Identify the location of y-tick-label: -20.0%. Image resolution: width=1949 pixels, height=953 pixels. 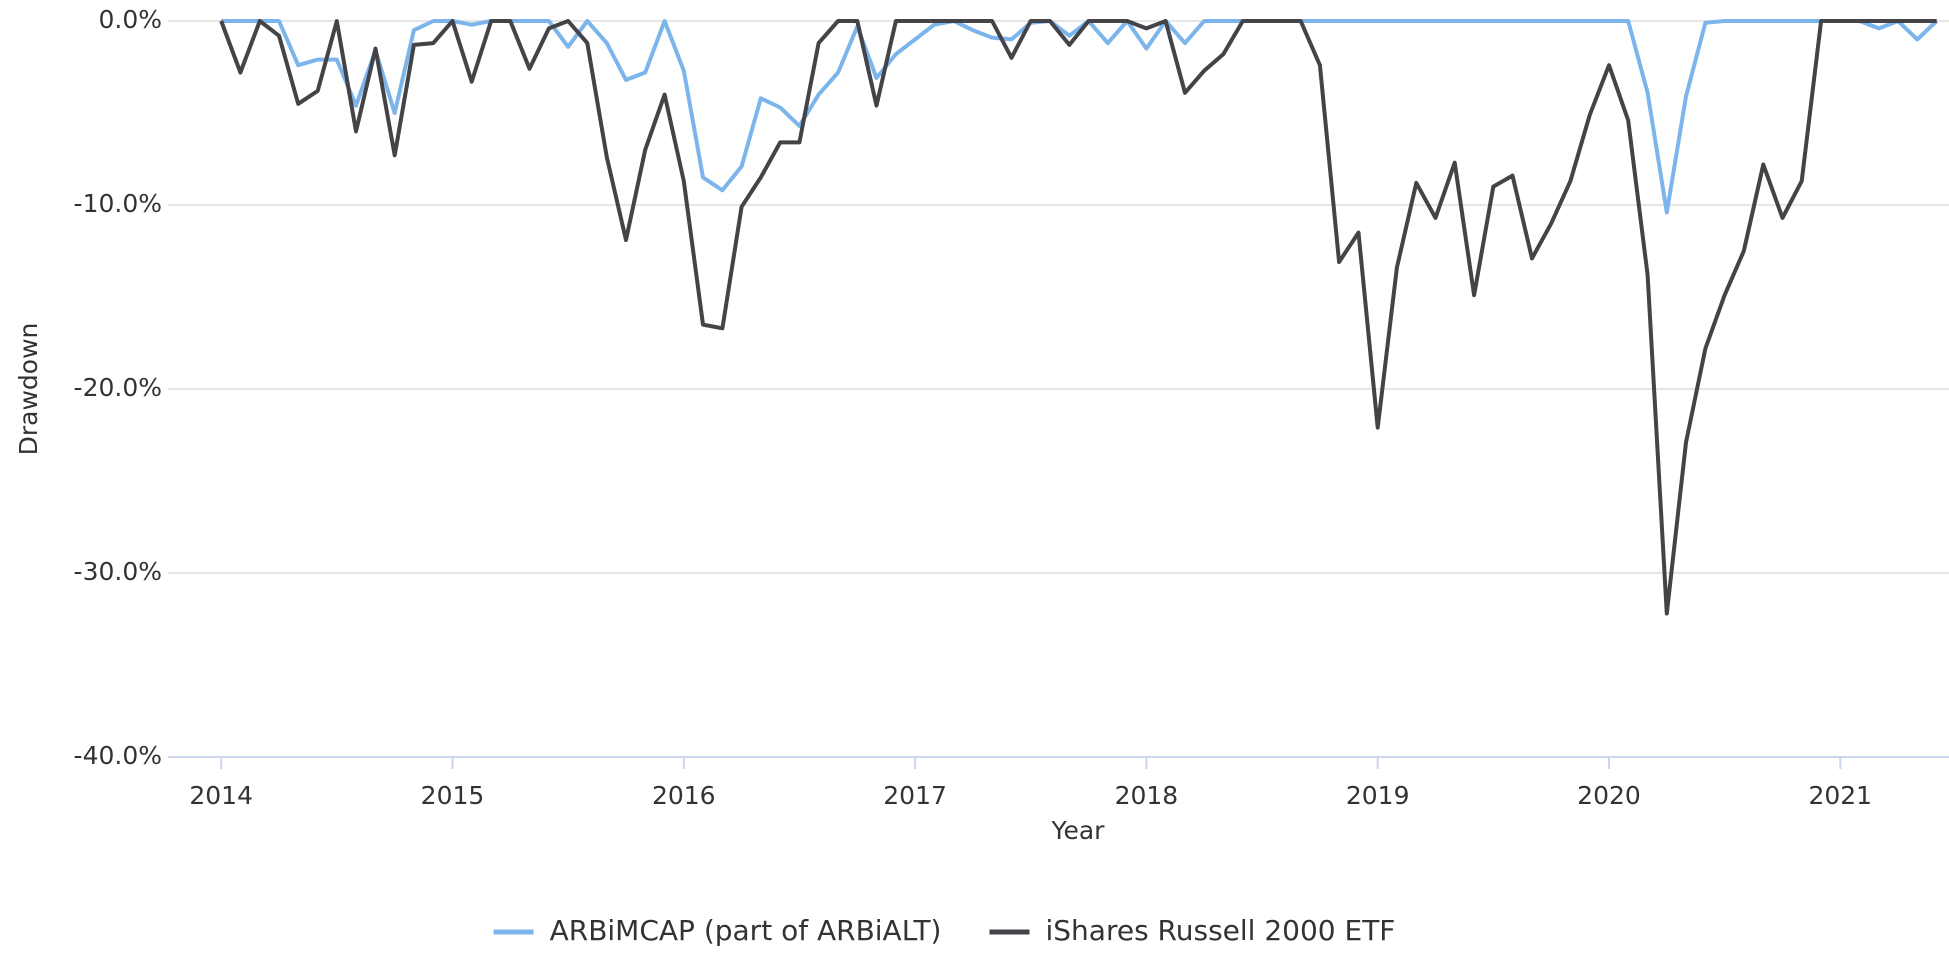
(118, 387).